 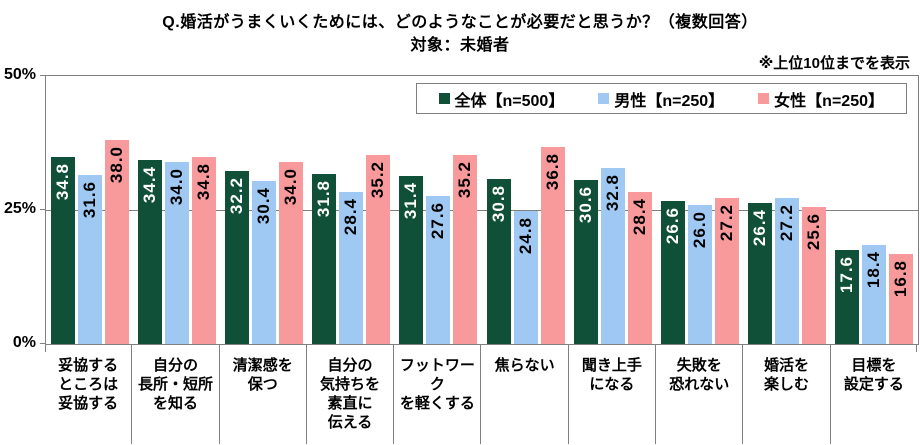 I want to click on bar: 16.8, so click(x=901, y=298).